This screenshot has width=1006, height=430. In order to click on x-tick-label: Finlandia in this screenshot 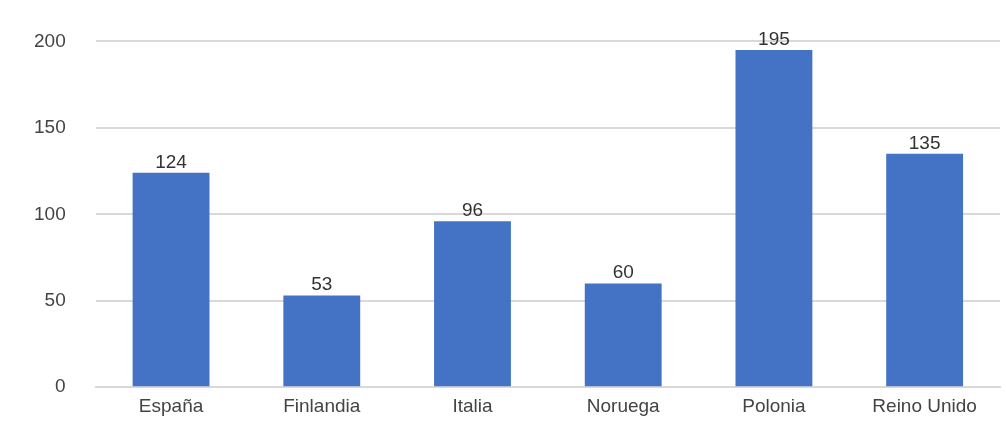, I will do `click(322, 405)`.